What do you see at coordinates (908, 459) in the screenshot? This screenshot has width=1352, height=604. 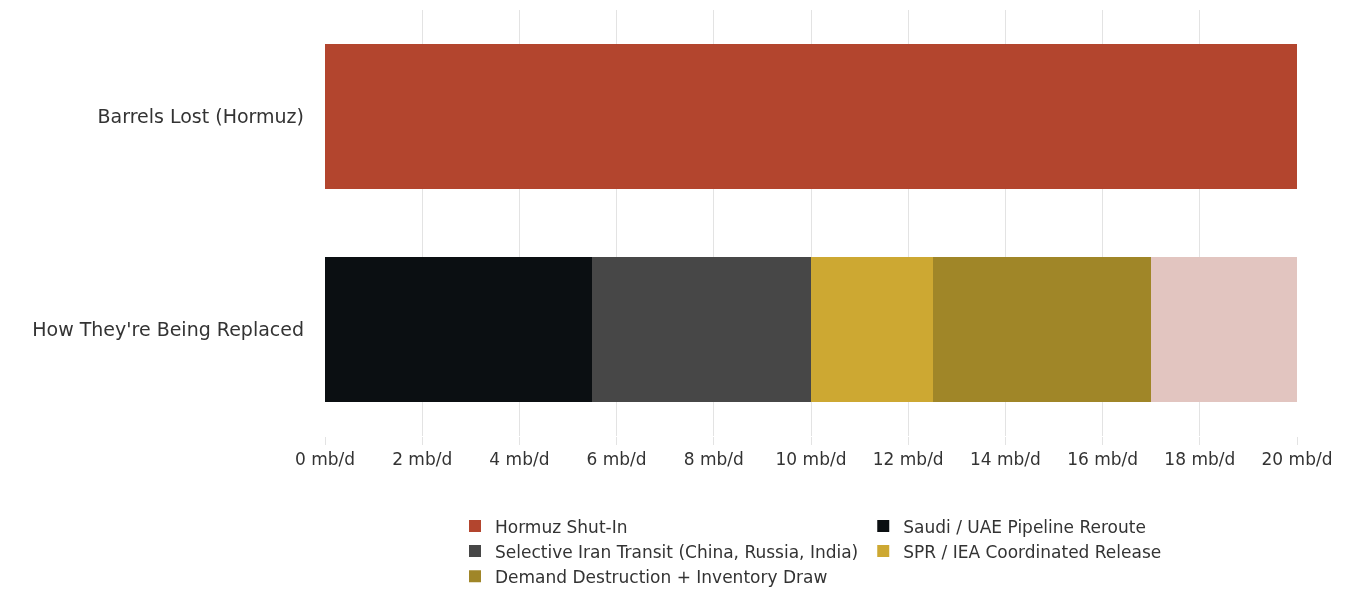 I see `x-tick-label: 12 mb/d` at bounding box center [908, 459].